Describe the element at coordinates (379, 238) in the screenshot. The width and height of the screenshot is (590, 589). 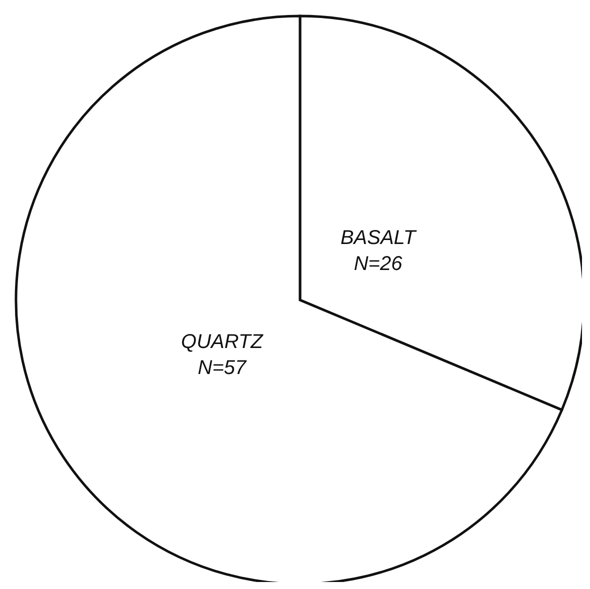
I see `slice-label: BASALT` at that location.